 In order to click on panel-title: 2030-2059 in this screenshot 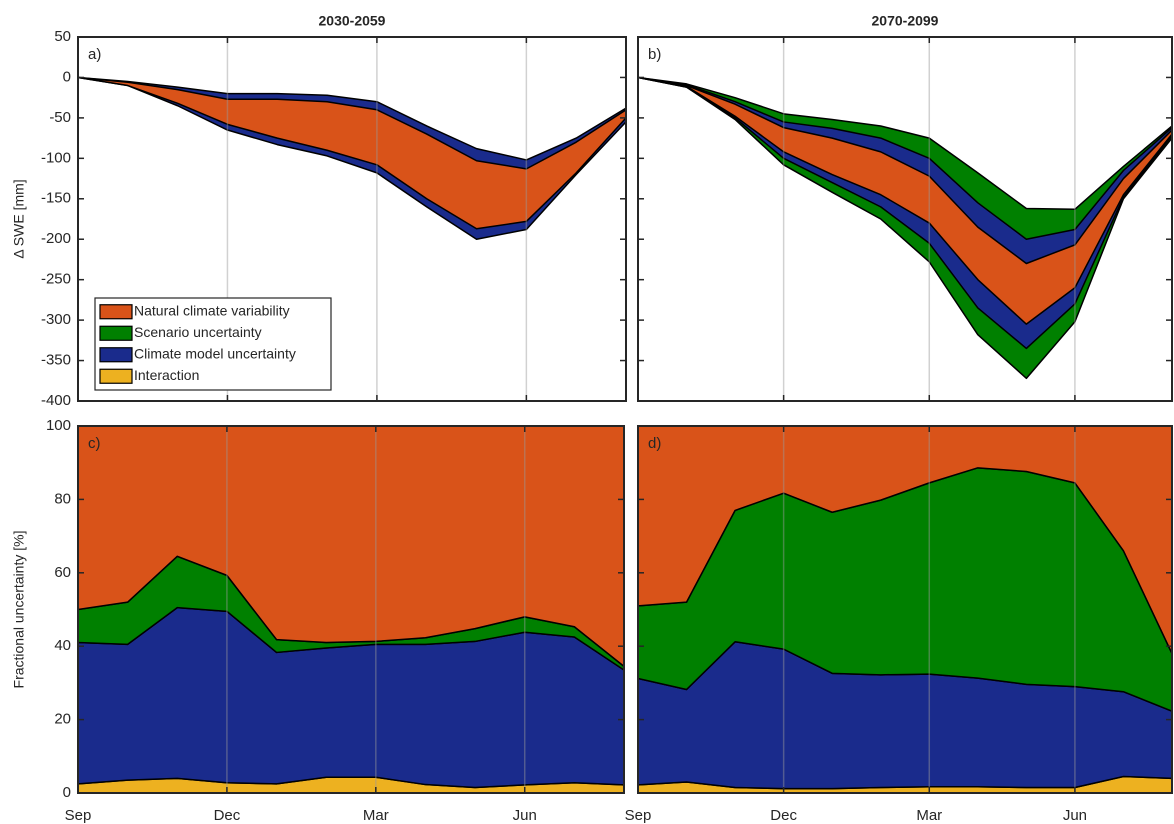, I will do `click(352, 21)`.